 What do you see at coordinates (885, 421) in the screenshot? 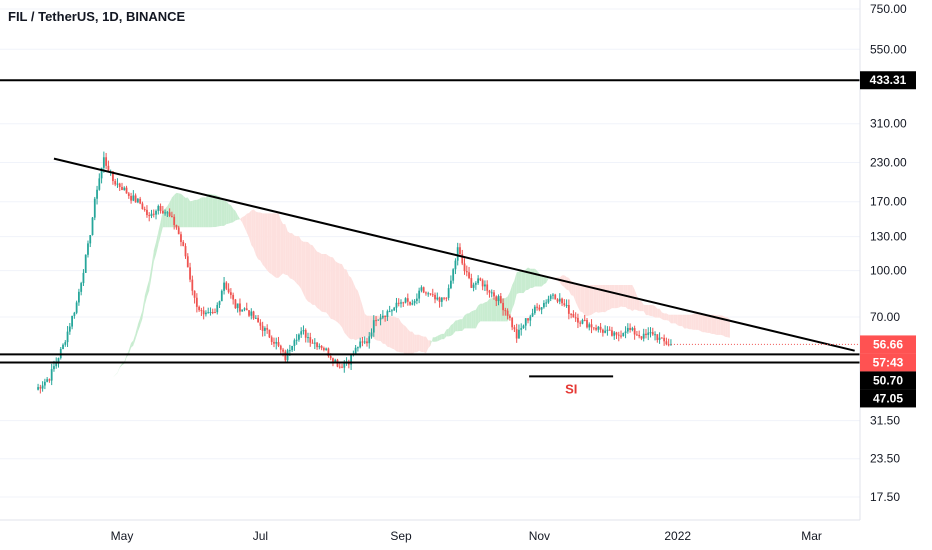
I see `y-tick-label: 31.50` at bounding box center [885, 421].